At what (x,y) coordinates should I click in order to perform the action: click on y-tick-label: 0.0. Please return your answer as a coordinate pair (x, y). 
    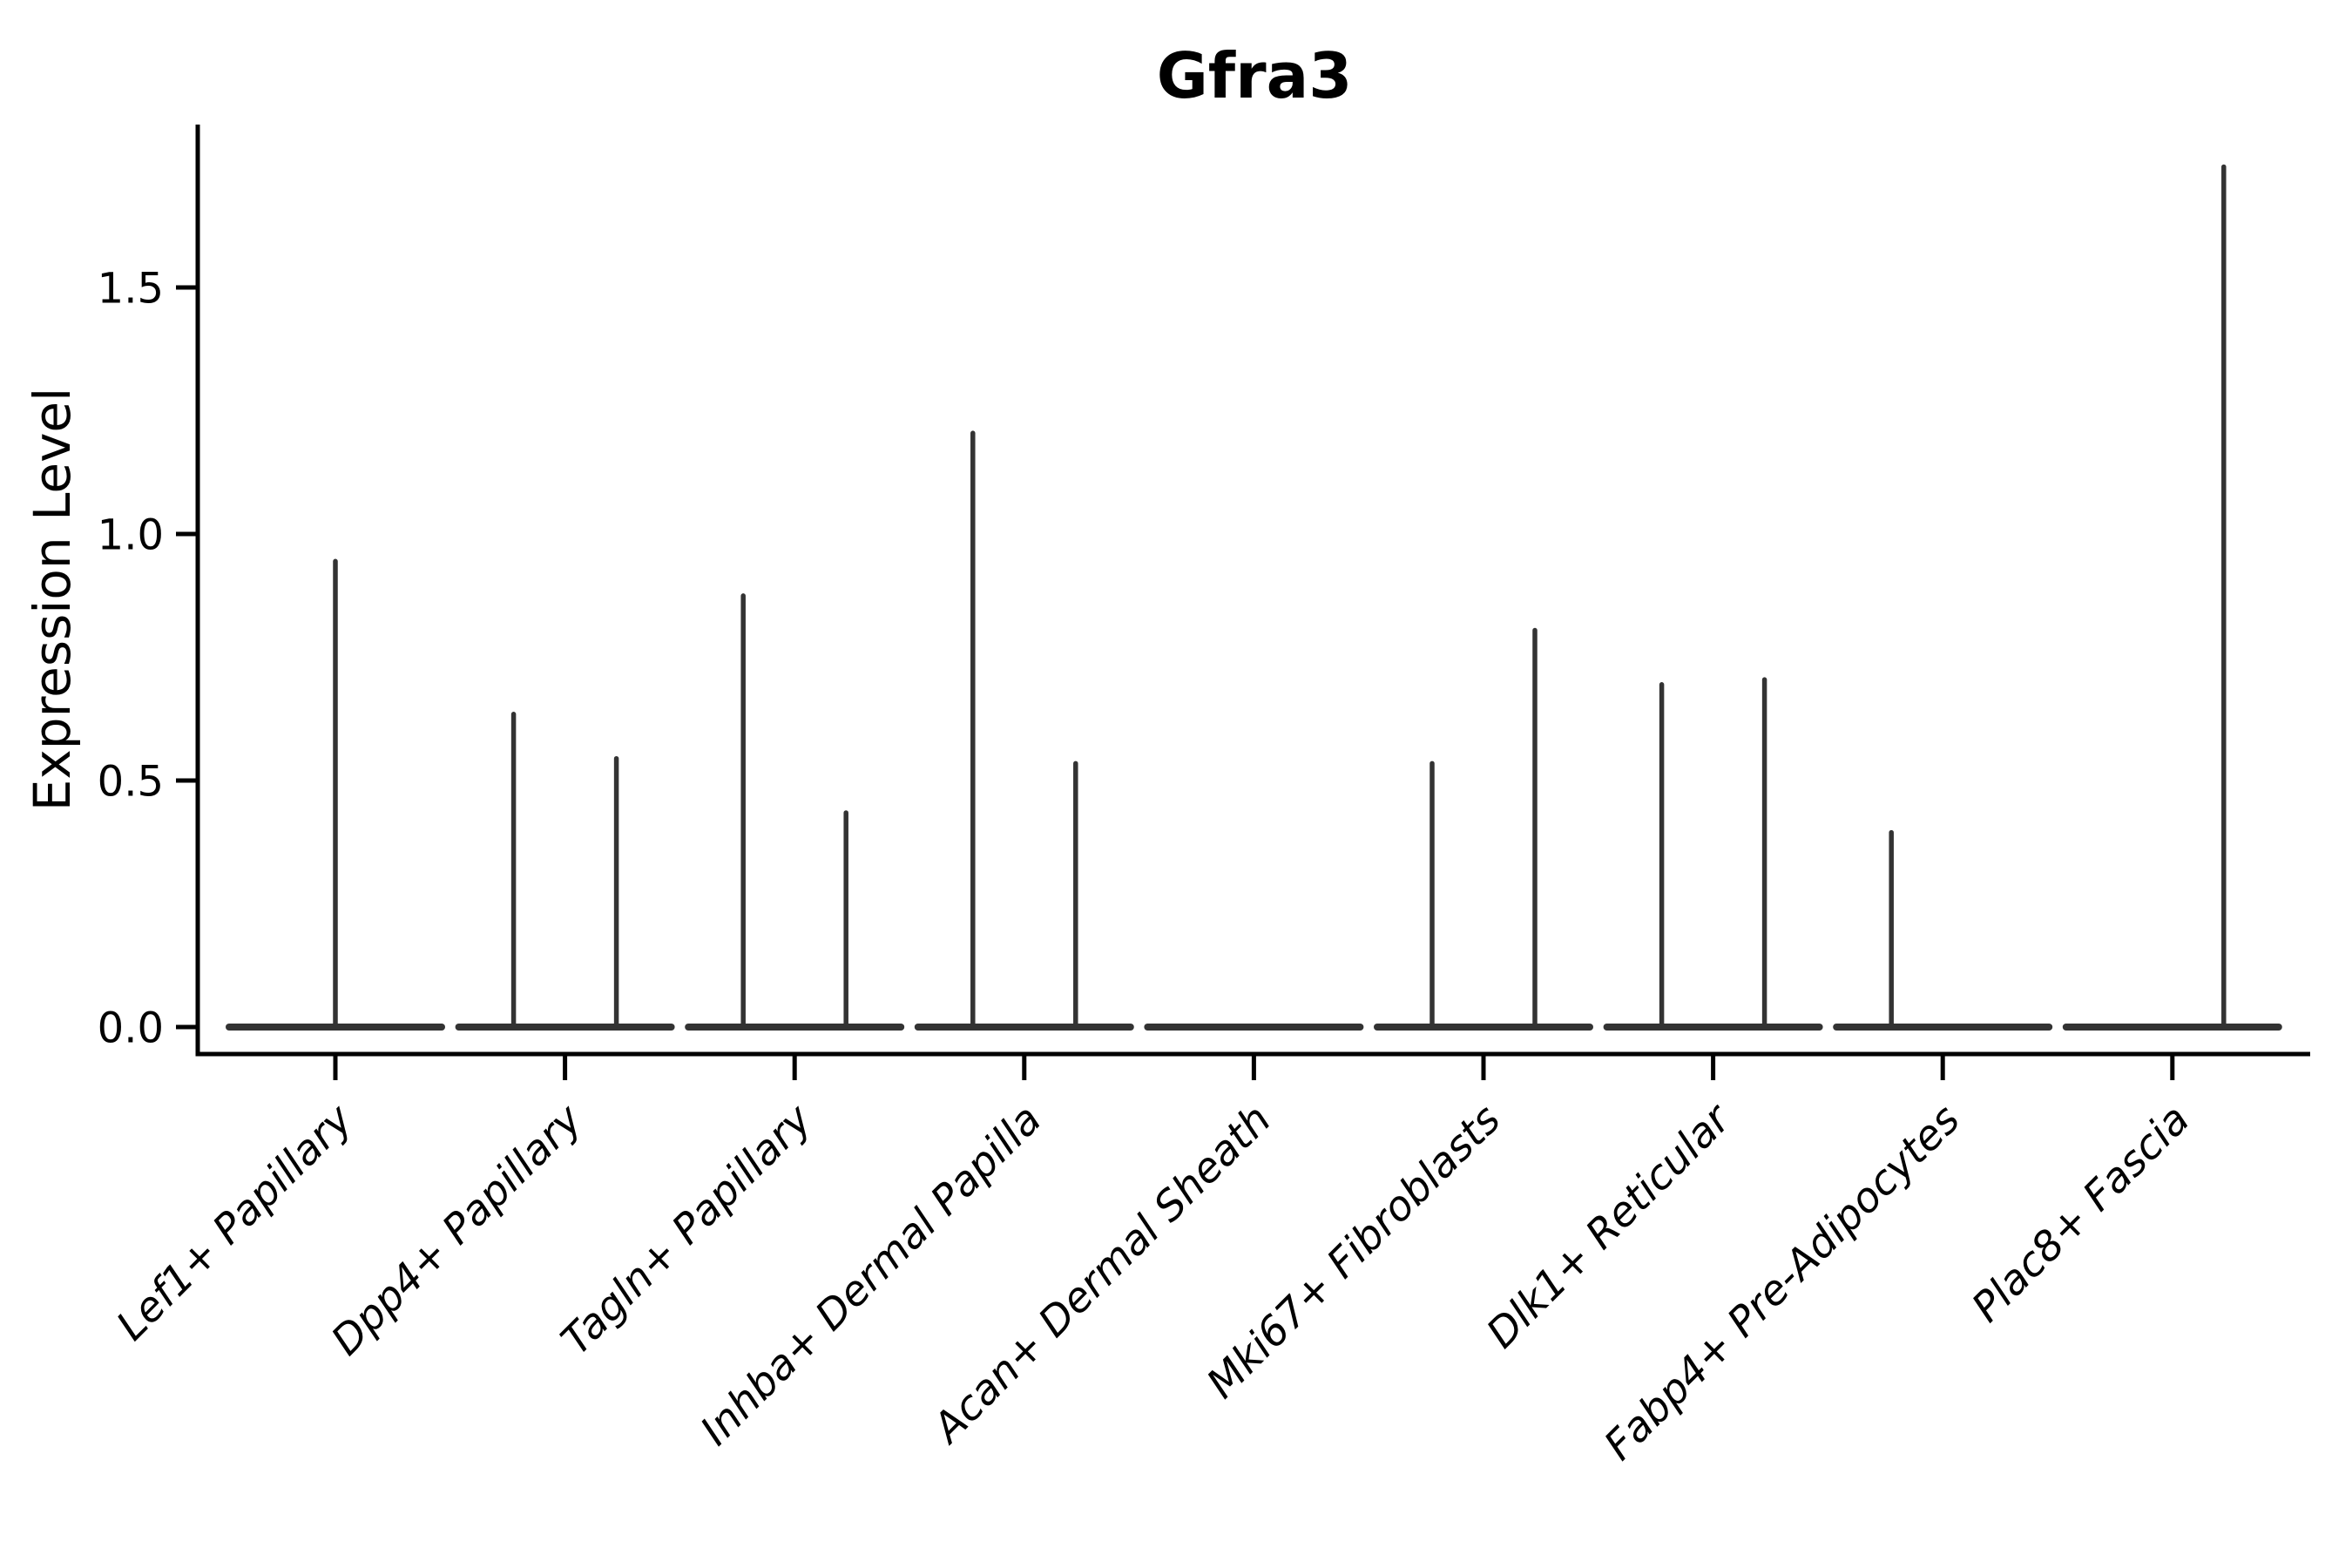
    Looking at the image, I should click on (131, 1028).